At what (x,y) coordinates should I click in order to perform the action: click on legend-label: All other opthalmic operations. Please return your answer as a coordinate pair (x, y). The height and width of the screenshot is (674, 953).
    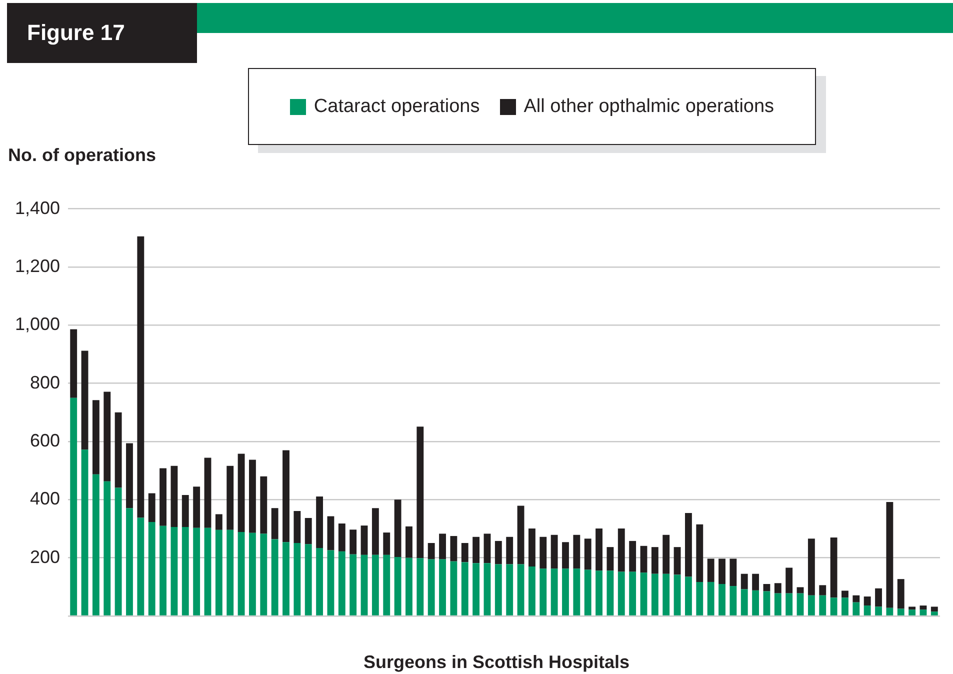
    Looking at the image, I should click on (649, 107).